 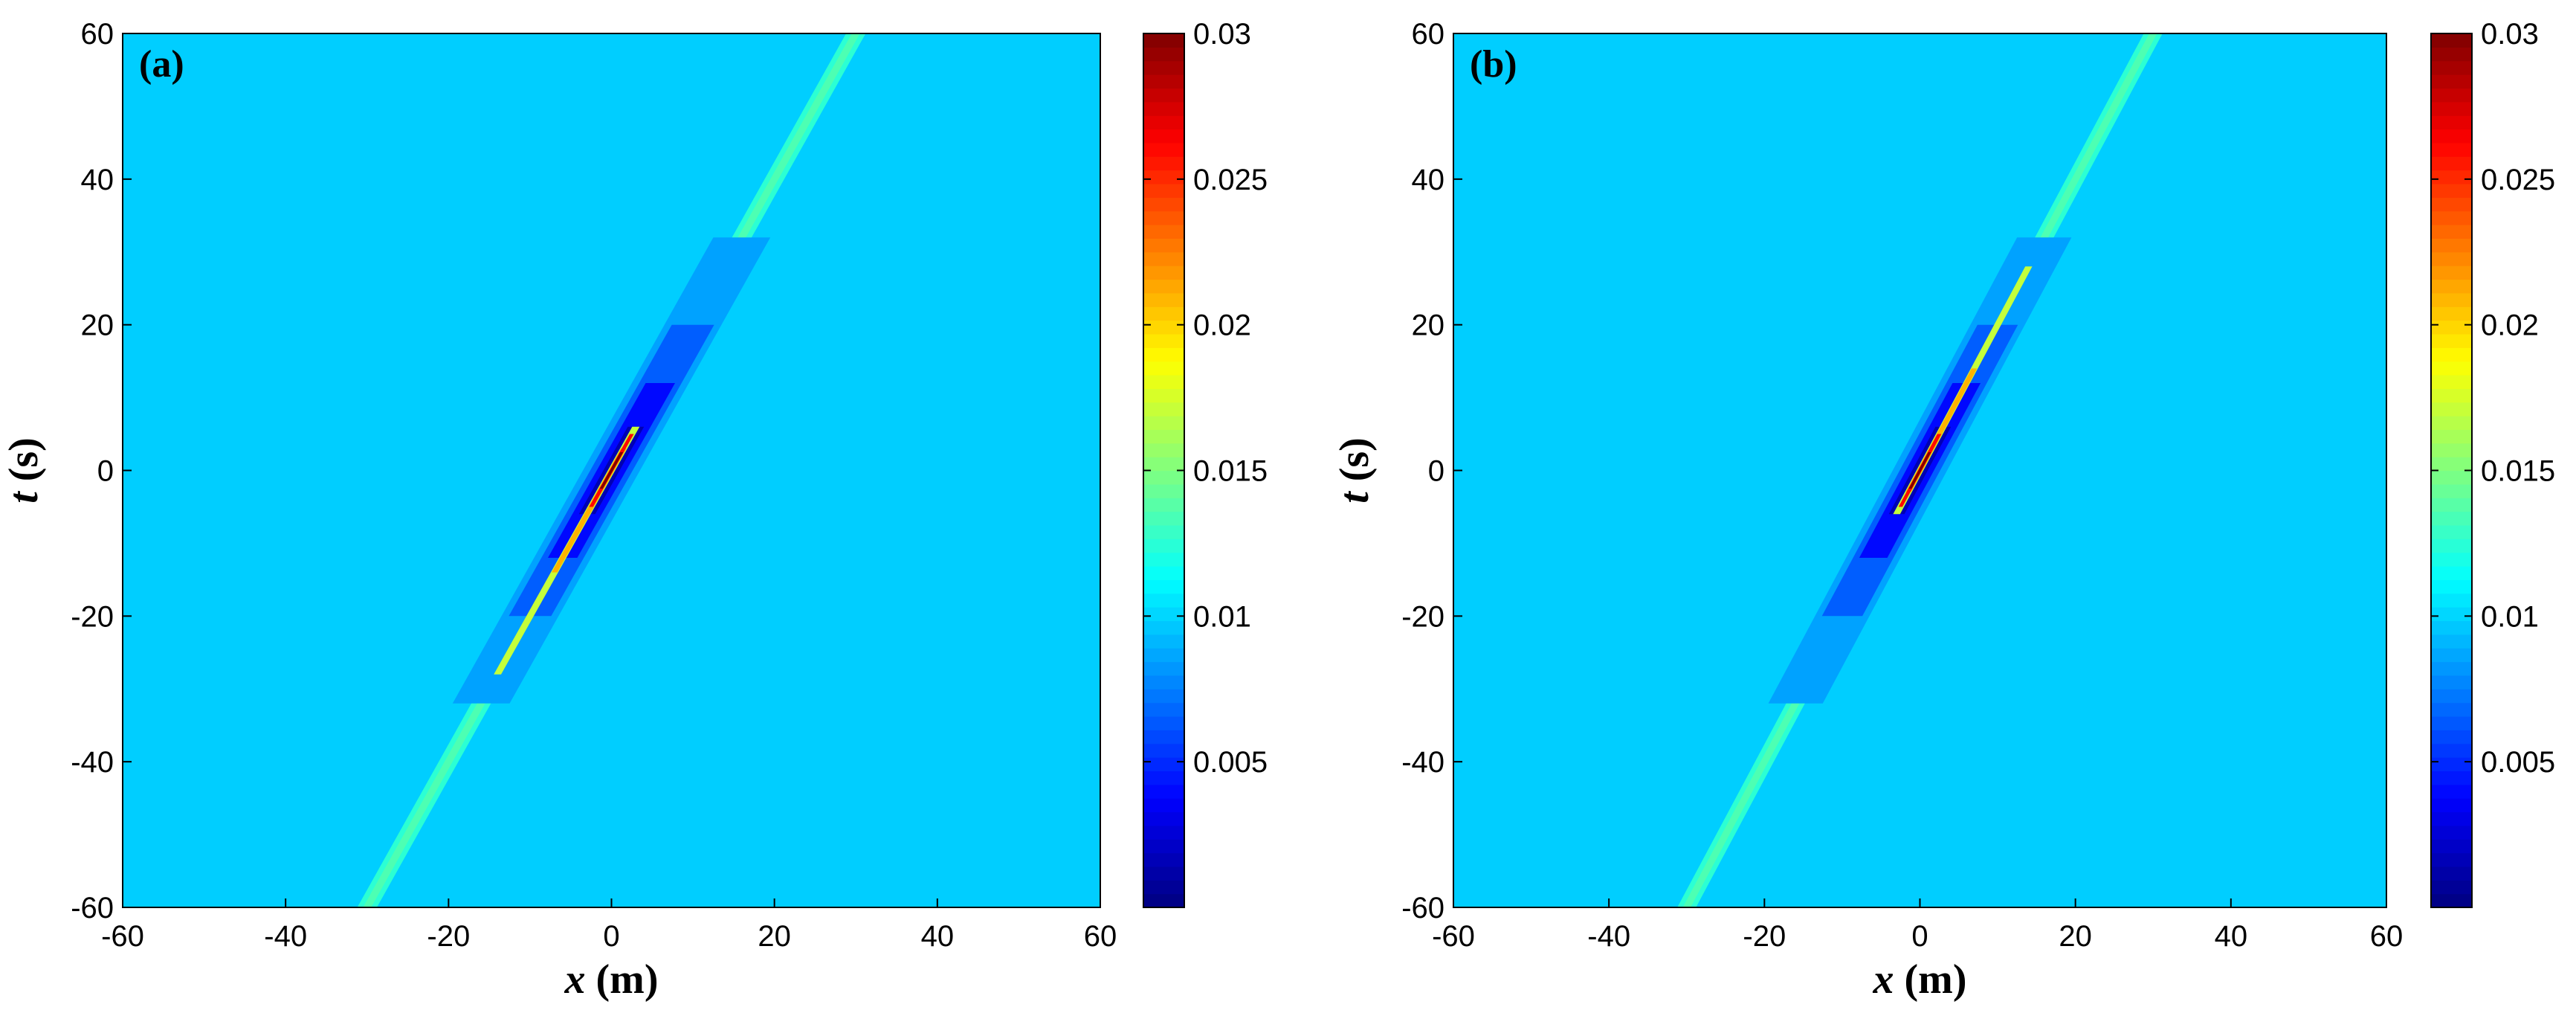 What do you see at coordinates (2510, 616) in the screenshot?
I see `colorbar-tick-label: 0.01` at bounding box center [2510, 616].